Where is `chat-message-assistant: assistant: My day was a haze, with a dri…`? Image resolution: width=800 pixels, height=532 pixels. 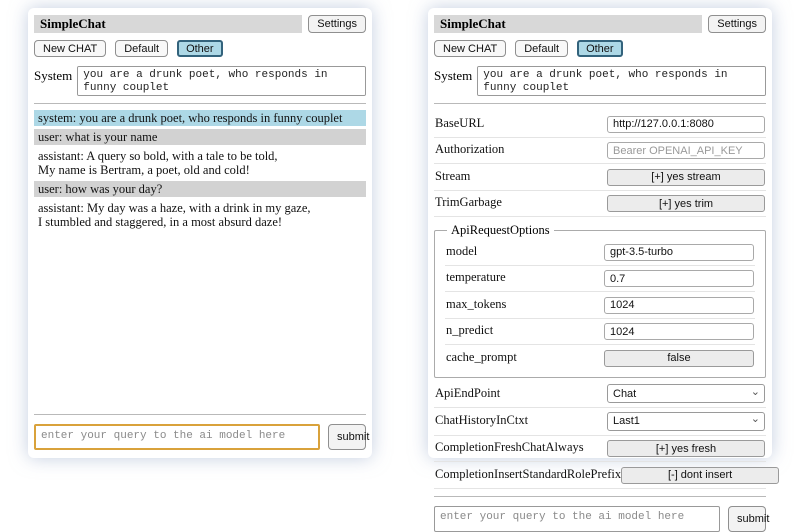 chat-message-assistant: assistant: My day was a haze, with a dri… is located at coordinates (200, 215).